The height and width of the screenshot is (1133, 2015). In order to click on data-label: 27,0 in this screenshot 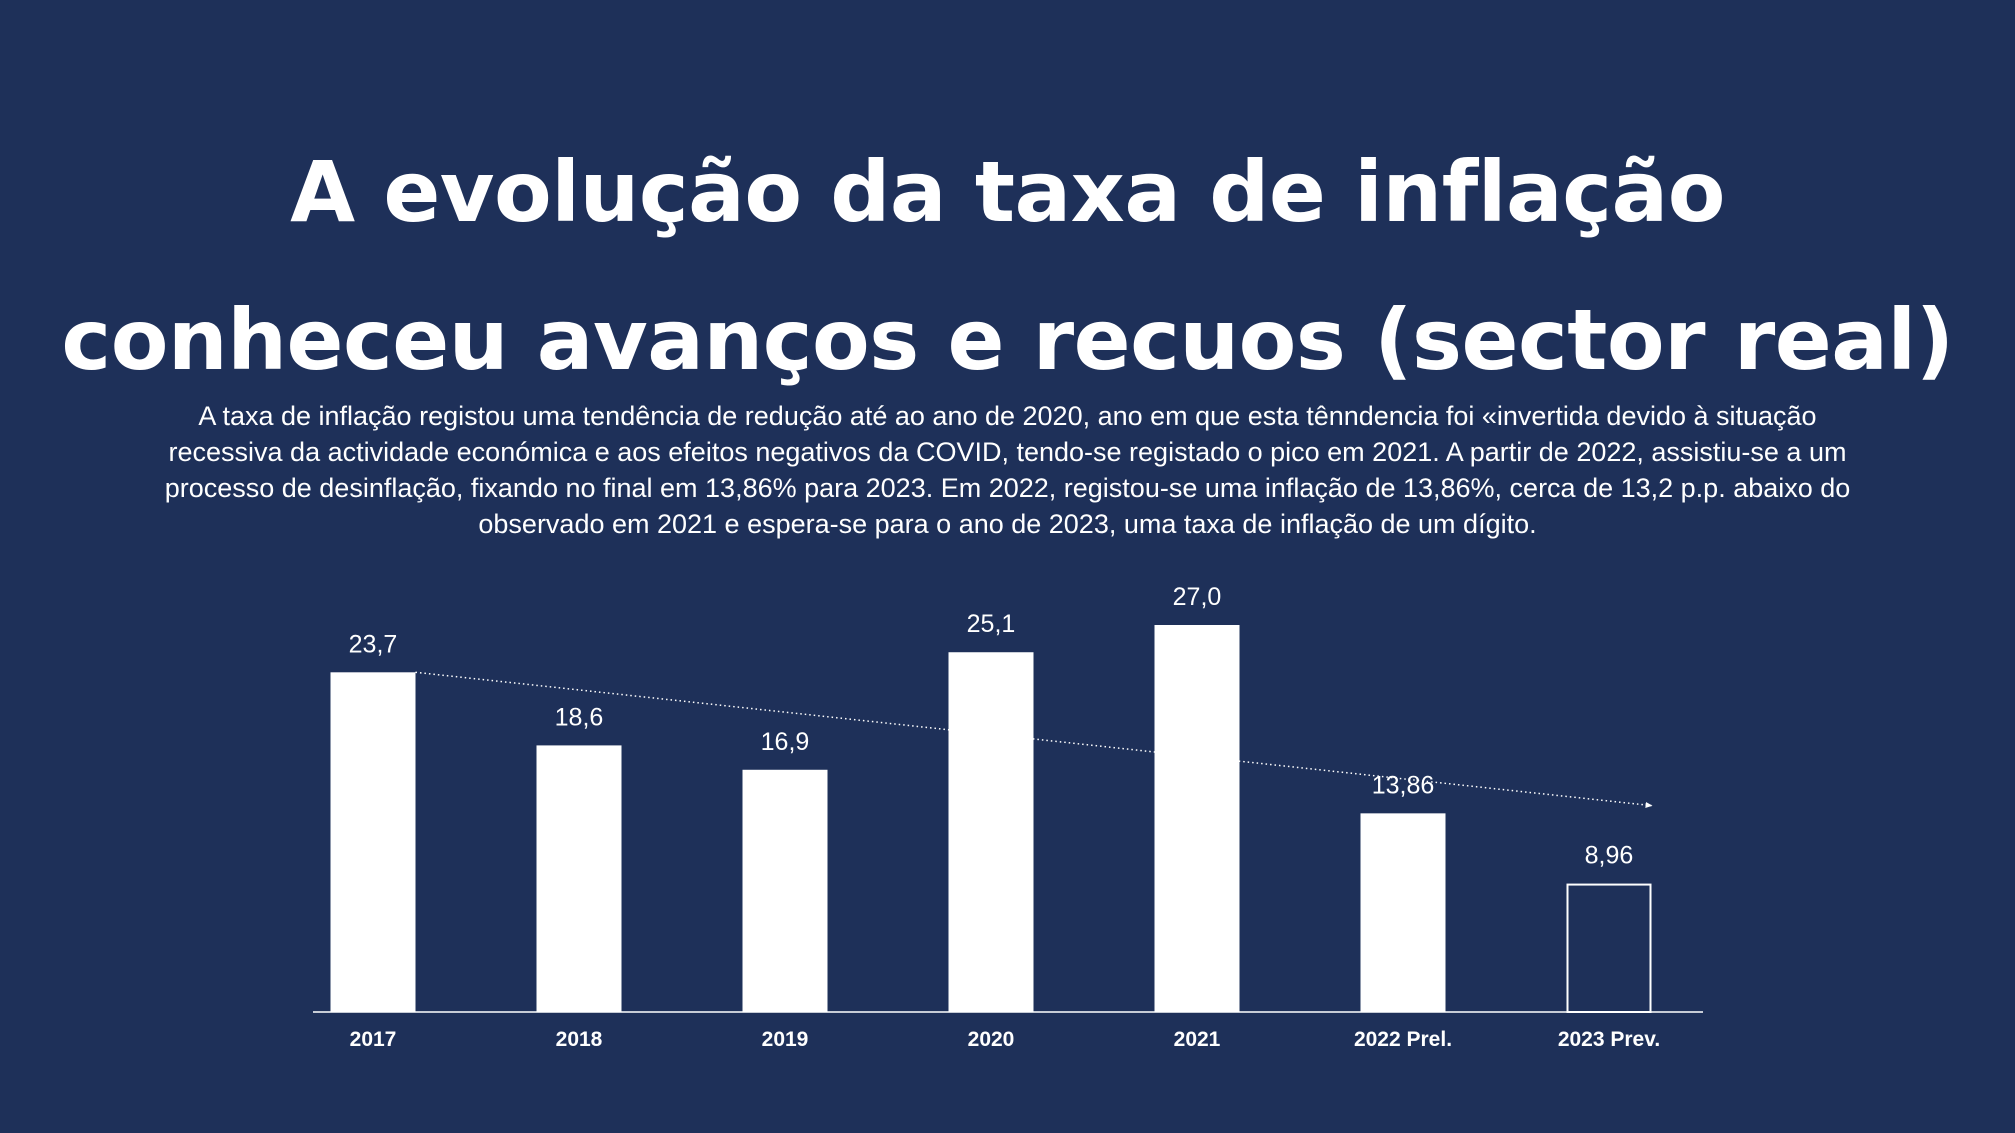, I will do `click(1197, 597)`.